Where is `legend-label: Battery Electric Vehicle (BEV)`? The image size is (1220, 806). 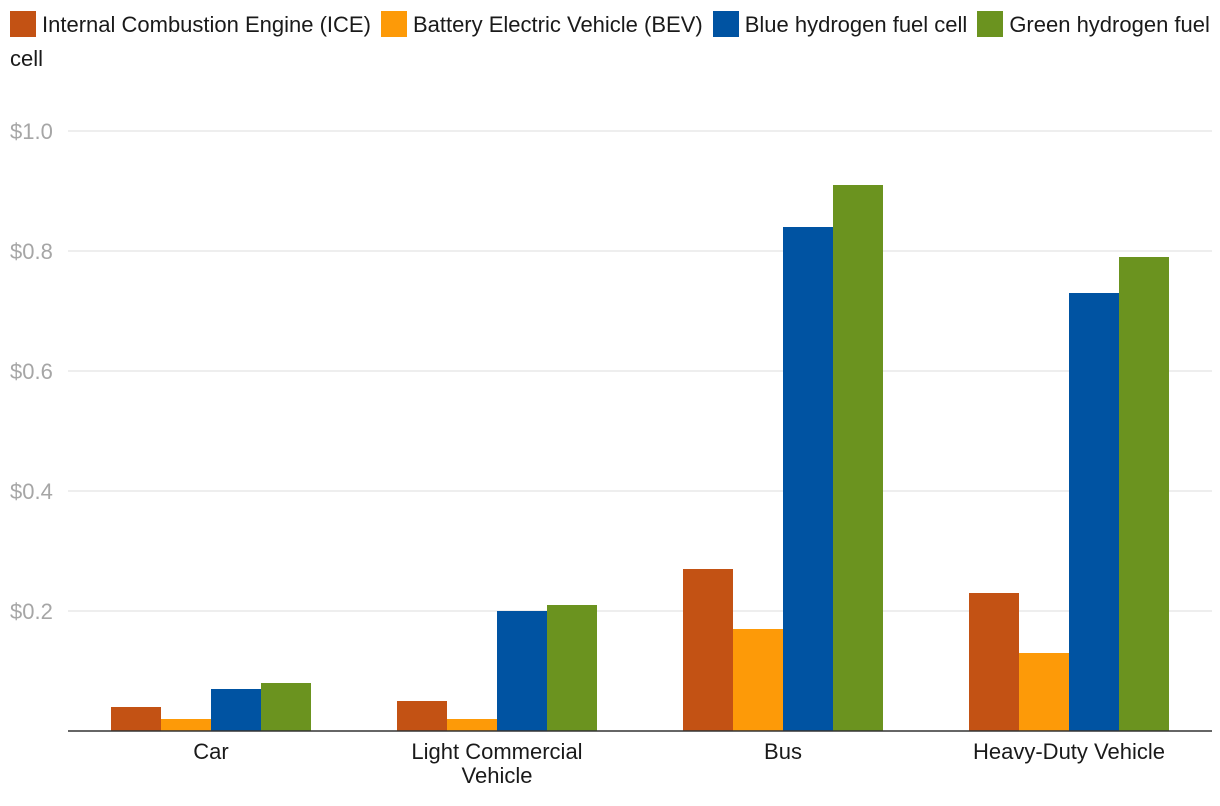 legend-label: Battery Electric Vehicle (BEV) is located at coordinates (557, 24).